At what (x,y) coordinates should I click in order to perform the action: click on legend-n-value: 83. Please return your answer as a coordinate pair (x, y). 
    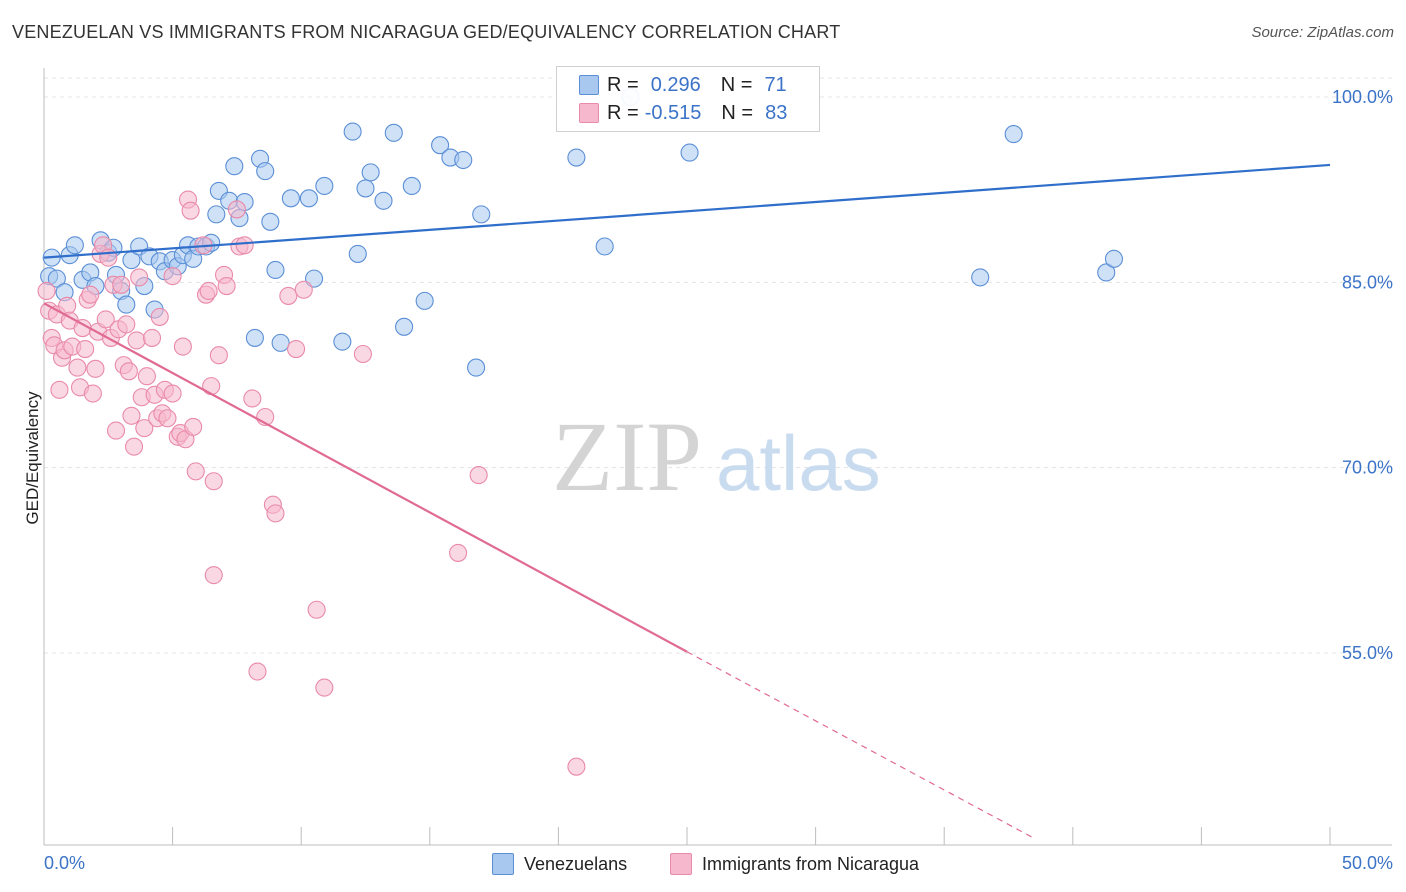
    Looking at the image, I should click on (776, 112).